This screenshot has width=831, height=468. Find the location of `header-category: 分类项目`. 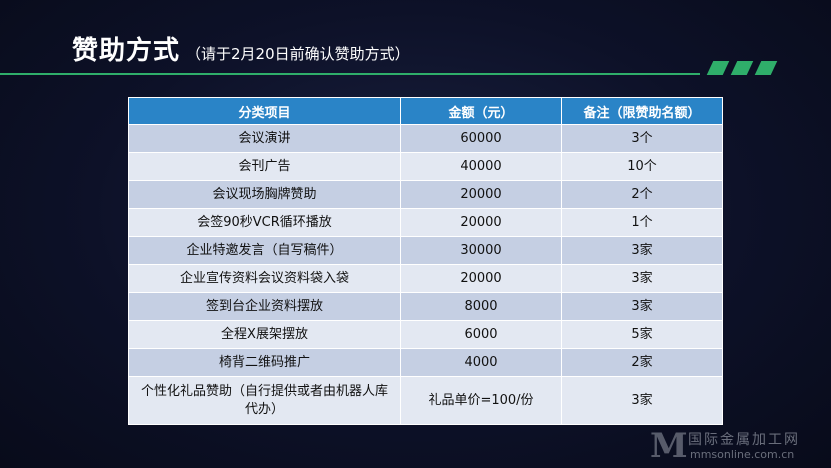

header-category: 分类项目 is located at coordinates (264, 111).